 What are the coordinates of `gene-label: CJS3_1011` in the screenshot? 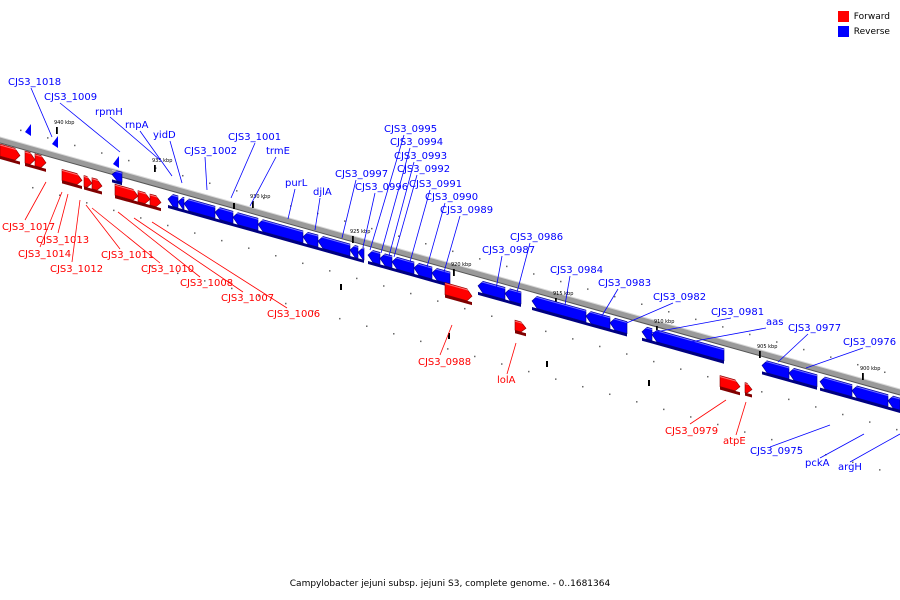 It's located at (127, 255).